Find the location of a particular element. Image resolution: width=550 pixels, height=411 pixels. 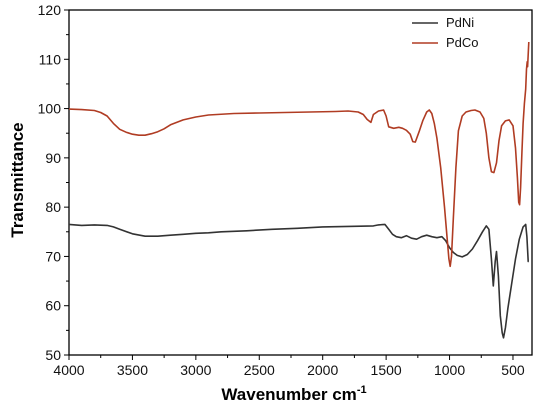

x-tick-label: 3000 is located at coordinates (195, 370).